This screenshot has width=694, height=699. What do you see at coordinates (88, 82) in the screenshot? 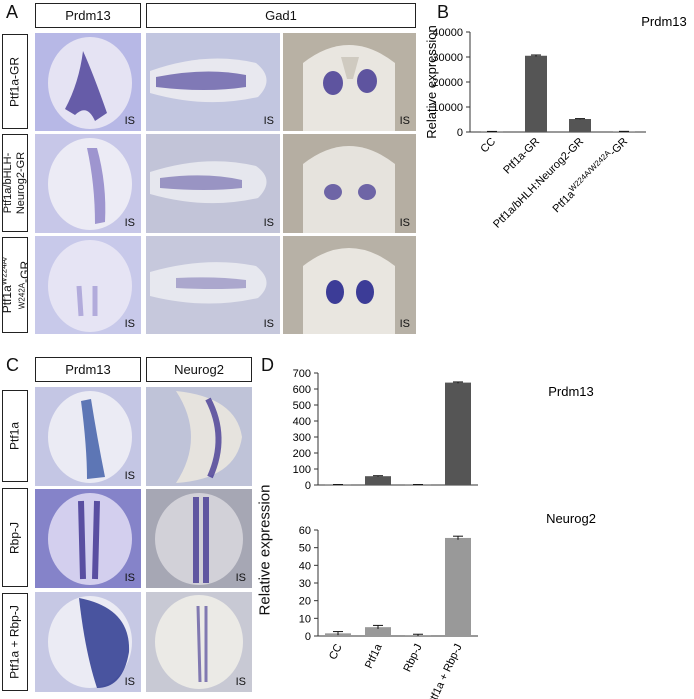
I see `embryo-image-a1: IS` at bounding box center [88, 82].